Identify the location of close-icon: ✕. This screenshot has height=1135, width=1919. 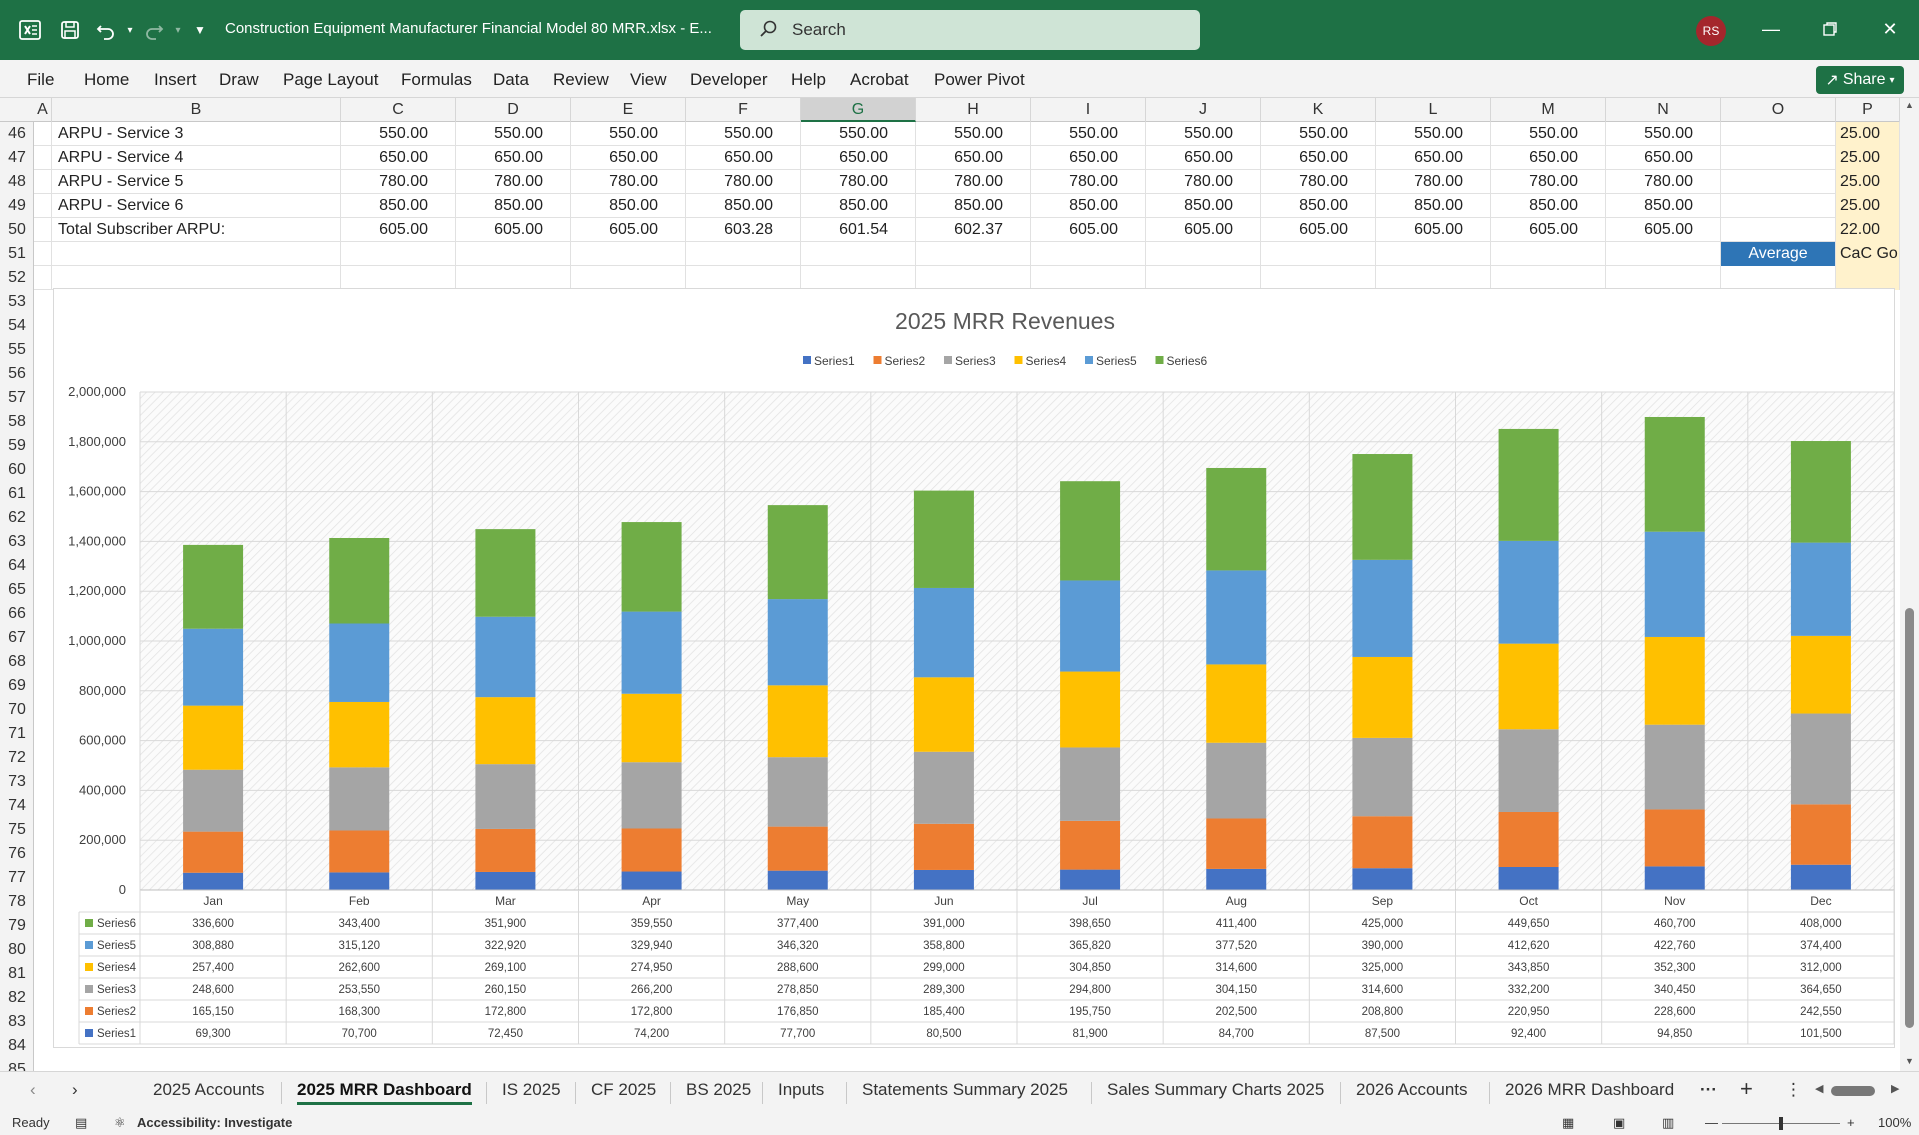
(1890, 28).